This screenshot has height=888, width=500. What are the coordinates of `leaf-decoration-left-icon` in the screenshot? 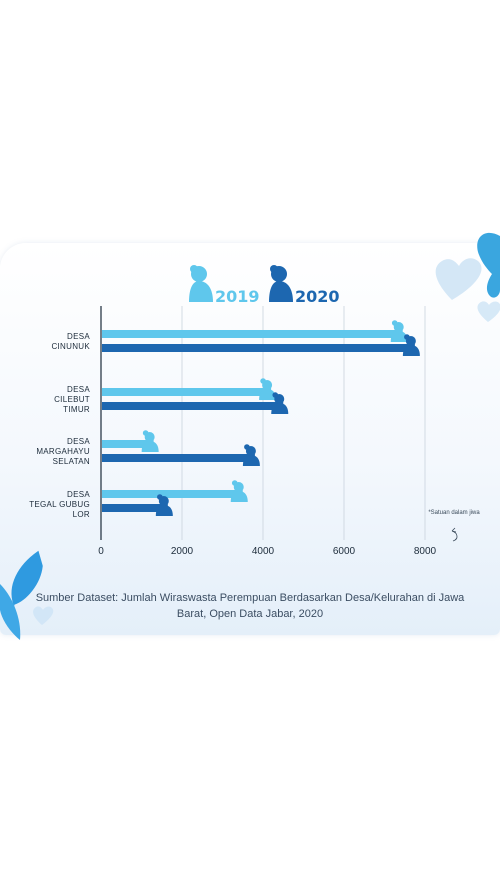 It's located at (10, 612).